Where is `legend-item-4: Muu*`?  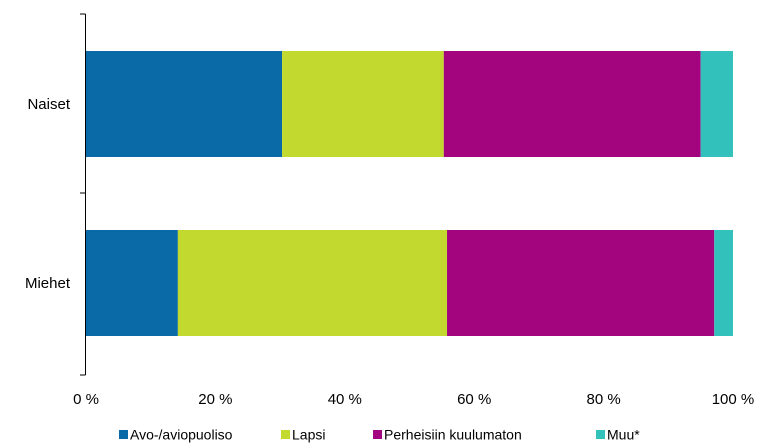 legend-item-4: Muu* is located at coordinates (618, 435).